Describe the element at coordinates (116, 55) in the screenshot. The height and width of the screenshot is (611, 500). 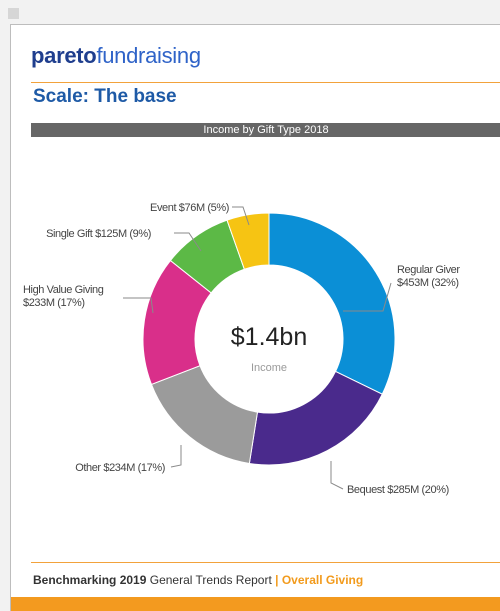
I see `brand-logo: paretofundraising` at that location.